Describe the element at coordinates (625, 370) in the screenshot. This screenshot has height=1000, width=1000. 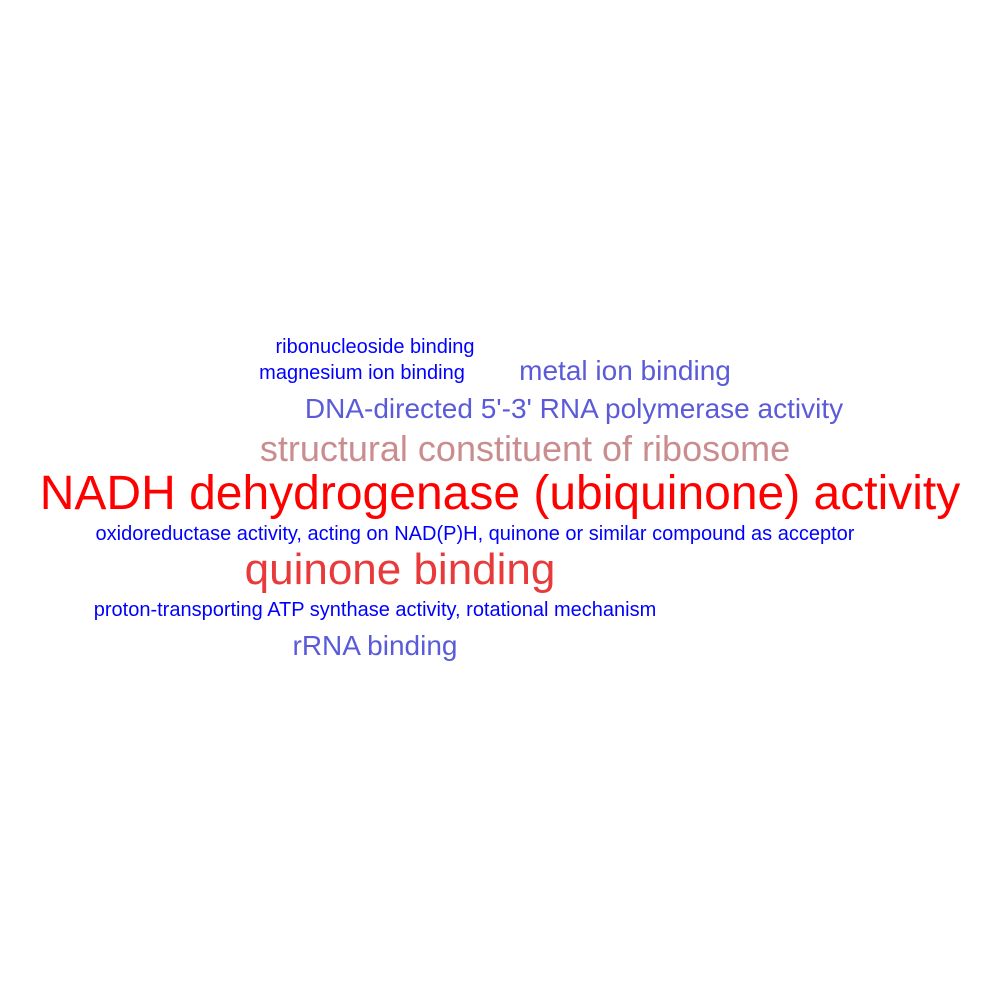
I see `term-metal-ion-binding: metal ion binding` at that location.